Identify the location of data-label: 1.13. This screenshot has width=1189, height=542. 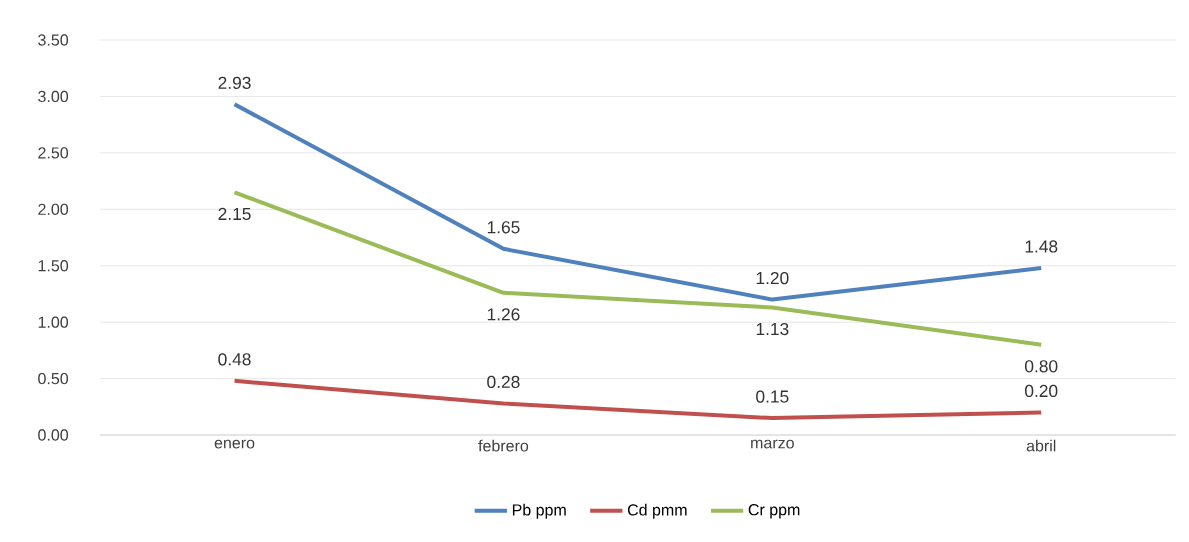
(772, 329).